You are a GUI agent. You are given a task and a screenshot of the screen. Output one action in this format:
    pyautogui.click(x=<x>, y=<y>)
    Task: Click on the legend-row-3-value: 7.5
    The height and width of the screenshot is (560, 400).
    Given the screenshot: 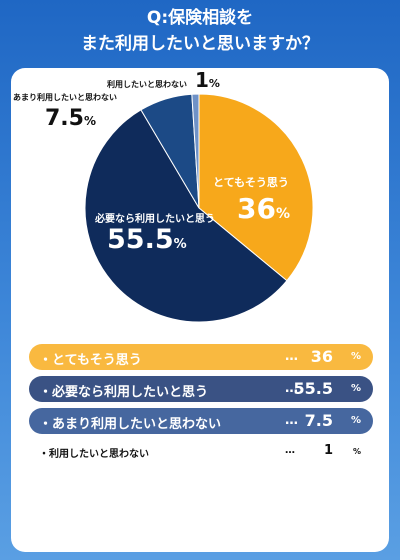 What is the action you would take?
    pyautogui.click(x=318, y=420)
    